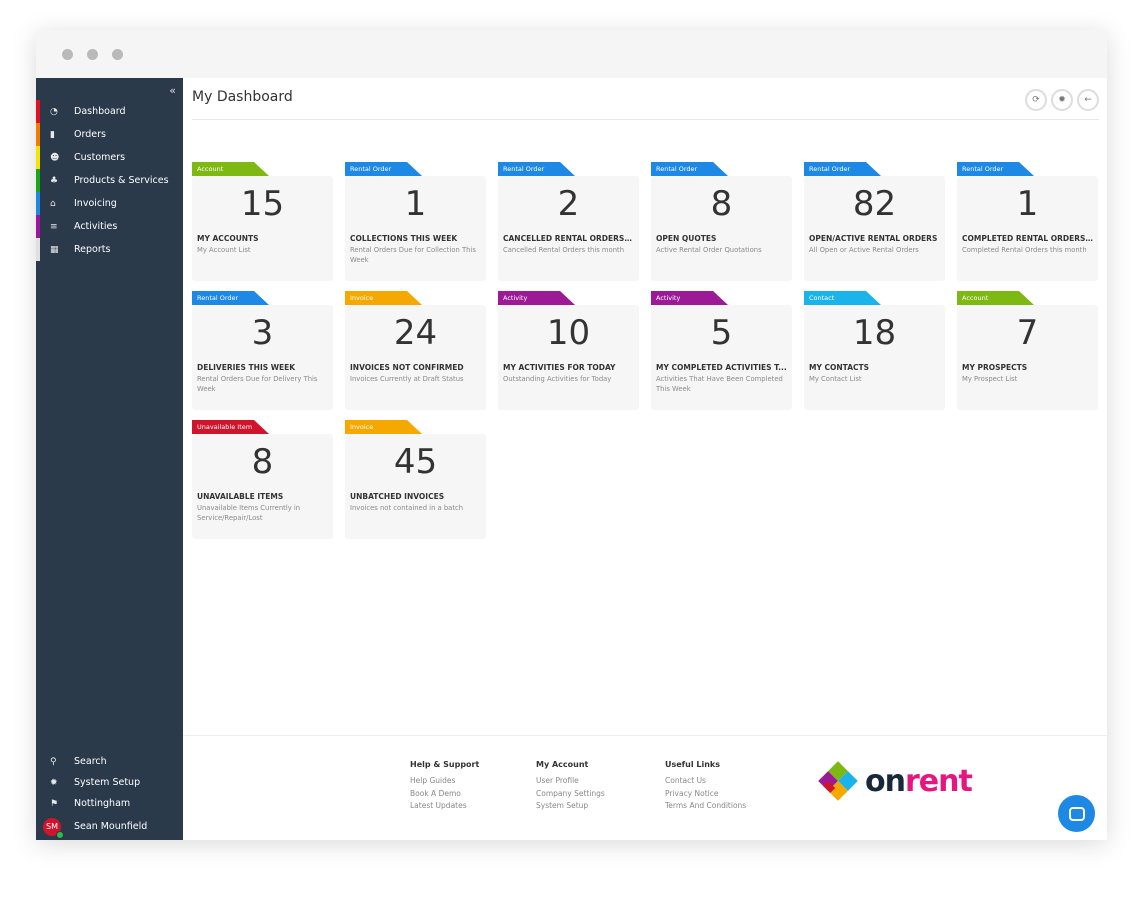 The image size is (1140, 900). Describe the element at coordinates (92, 249) in the screenshot. I see `sidebar-item-label: Reports` at that location.